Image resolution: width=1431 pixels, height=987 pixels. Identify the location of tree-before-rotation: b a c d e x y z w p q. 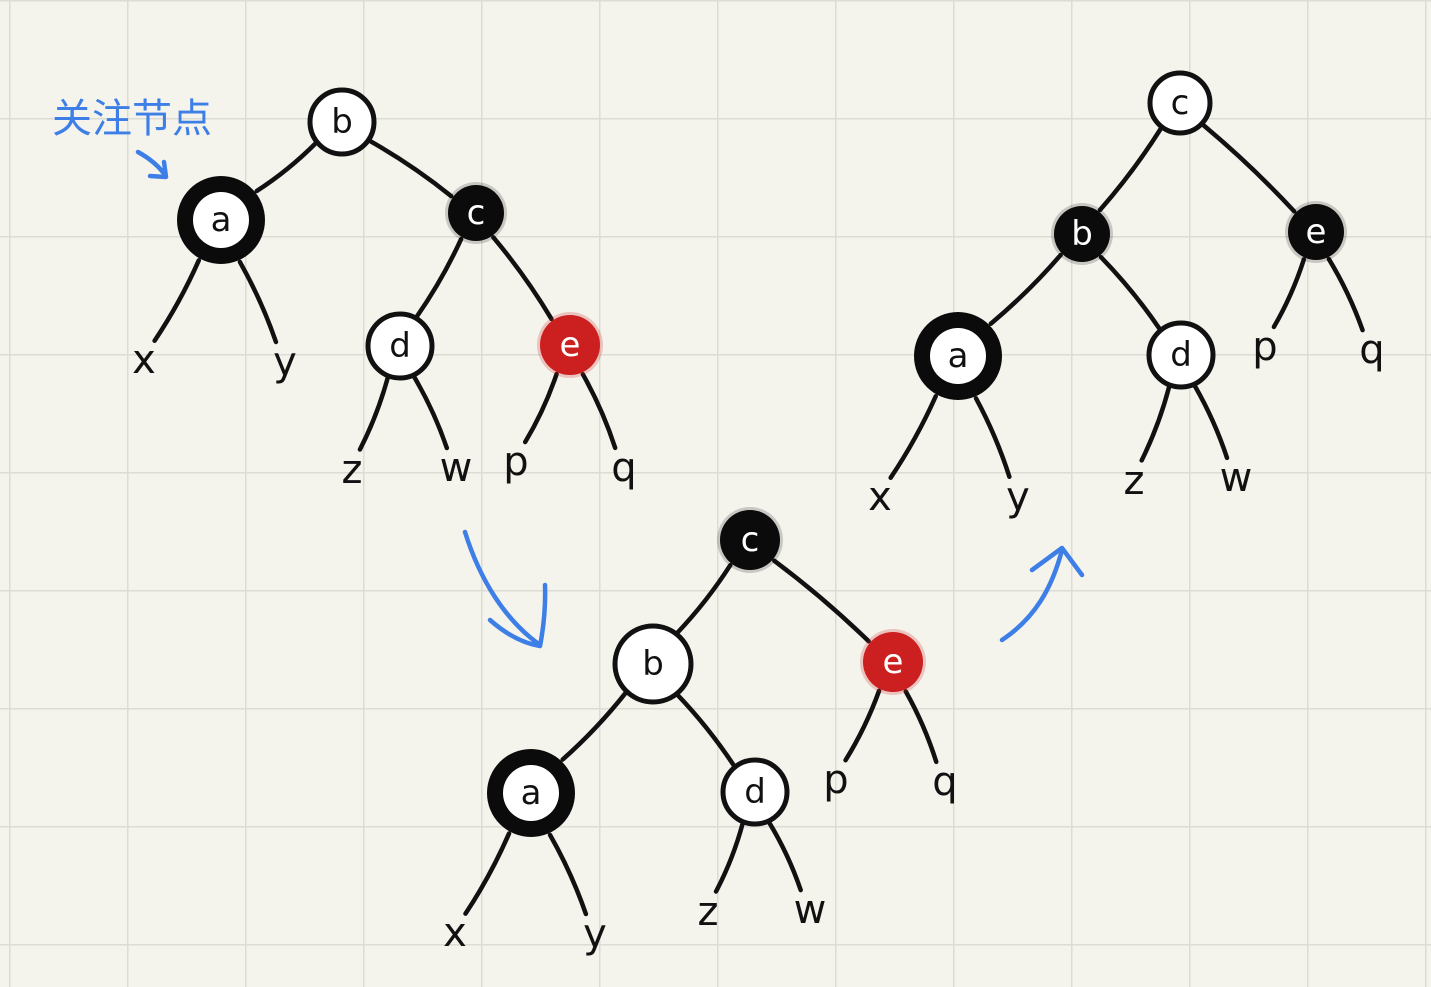
(384, 290).